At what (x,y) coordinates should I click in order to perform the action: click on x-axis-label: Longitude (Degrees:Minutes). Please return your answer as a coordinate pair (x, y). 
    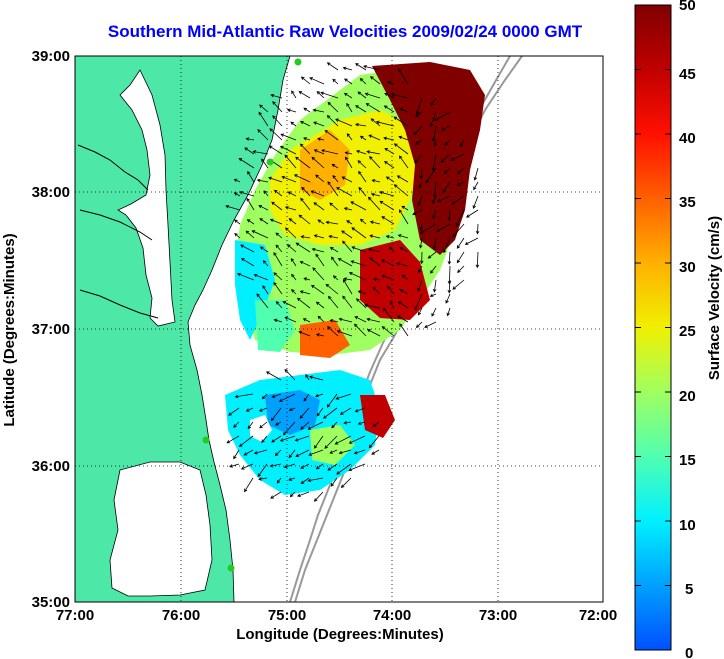
    Looking at the image, I should click on (340, 634).